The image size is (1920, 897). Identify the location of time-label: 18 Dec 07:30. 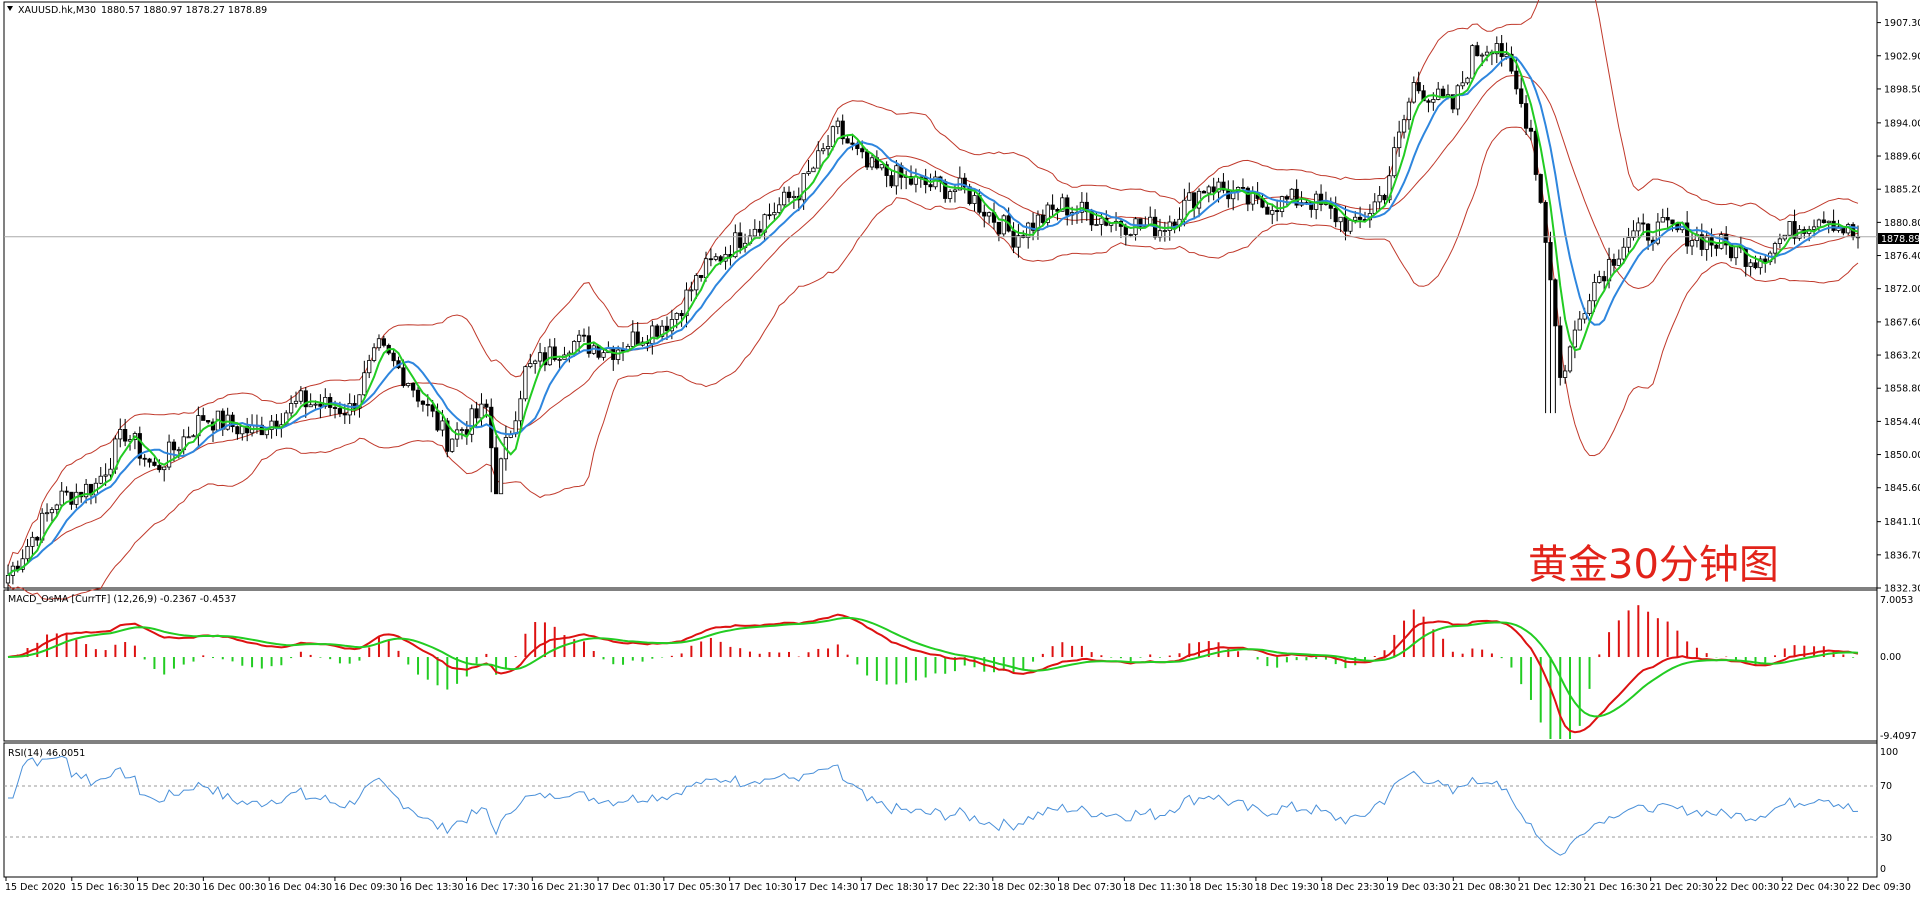
(1090, 887).